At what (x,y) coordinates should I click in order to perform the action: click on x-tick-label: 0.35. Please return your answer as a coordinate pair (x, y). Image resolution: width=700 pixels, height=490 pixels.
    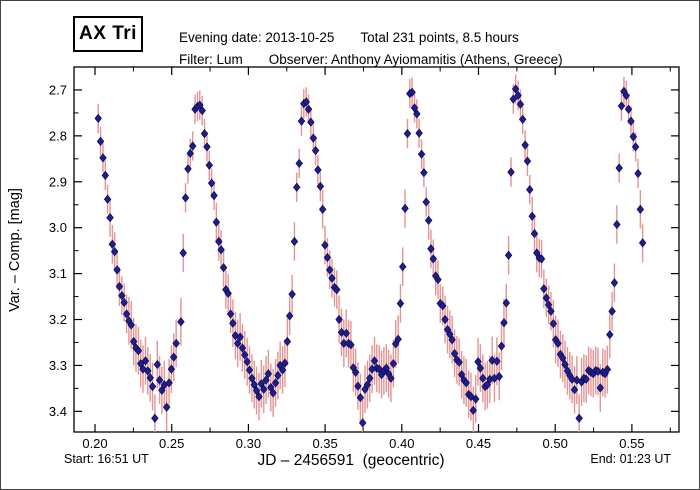
    Looking at the image, I should click on (324, 443).